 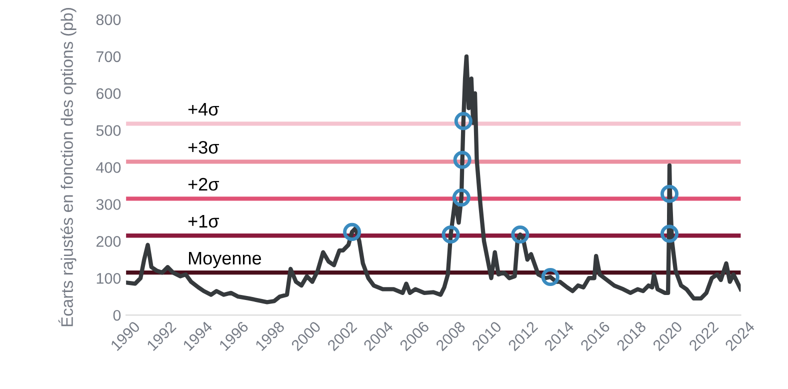 What do you see at coordinates (108, 94) in the screenshot?
I see `y-tick-label: 600` at bounding box center [108, 94].